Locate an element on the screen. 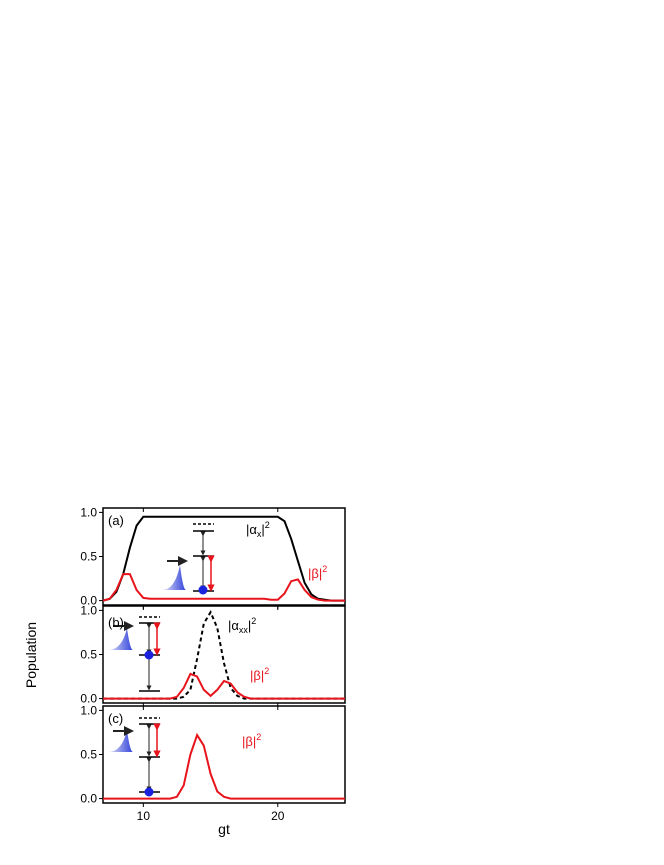 The image size is (664, 865). x-tick-label: 10 is located at coordinates (144, 816).